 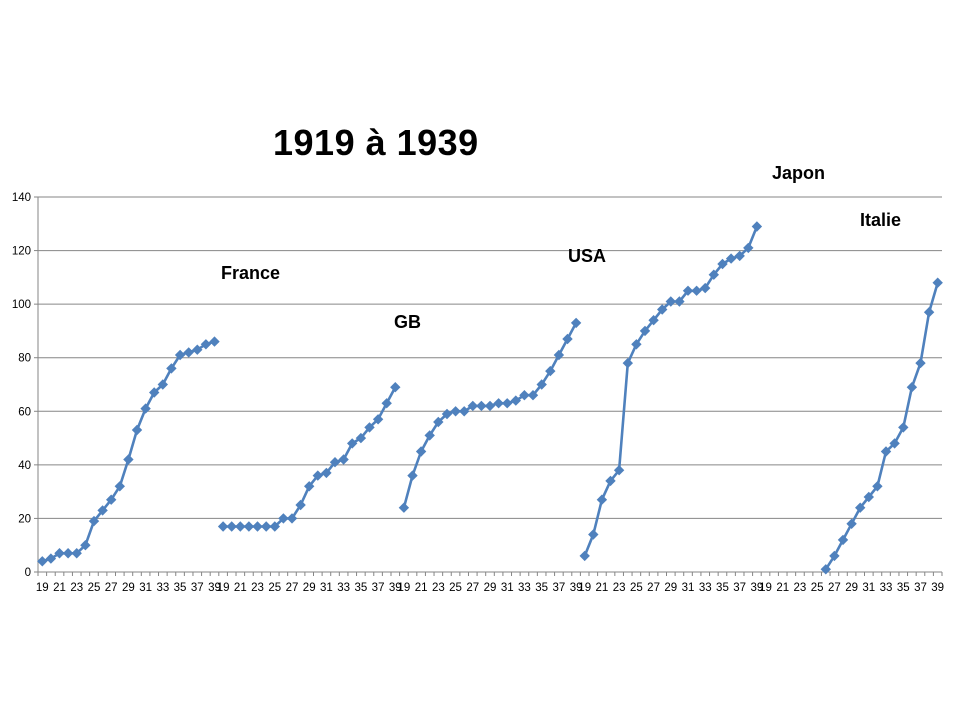 What do you see at coordinates (587, 256) in the screenshot?
I see `series-label-usa: USA` at bounding box center [587, 256].